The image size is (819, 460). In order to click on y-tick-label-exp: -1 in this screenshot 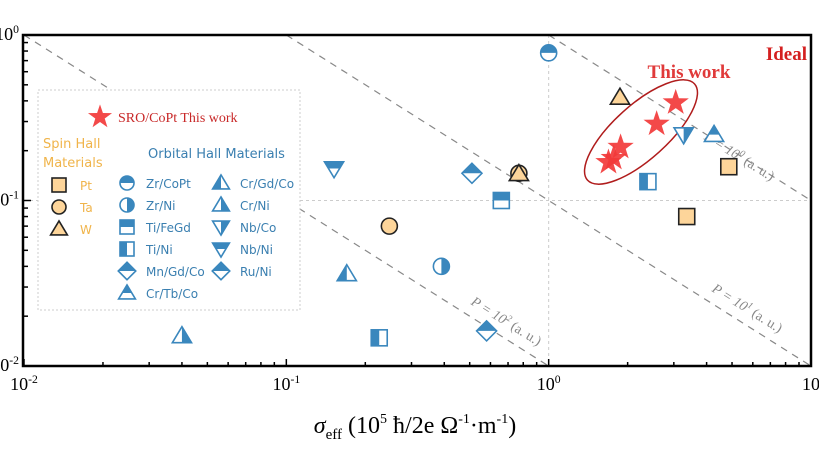, I will do `click(14, 194)`.